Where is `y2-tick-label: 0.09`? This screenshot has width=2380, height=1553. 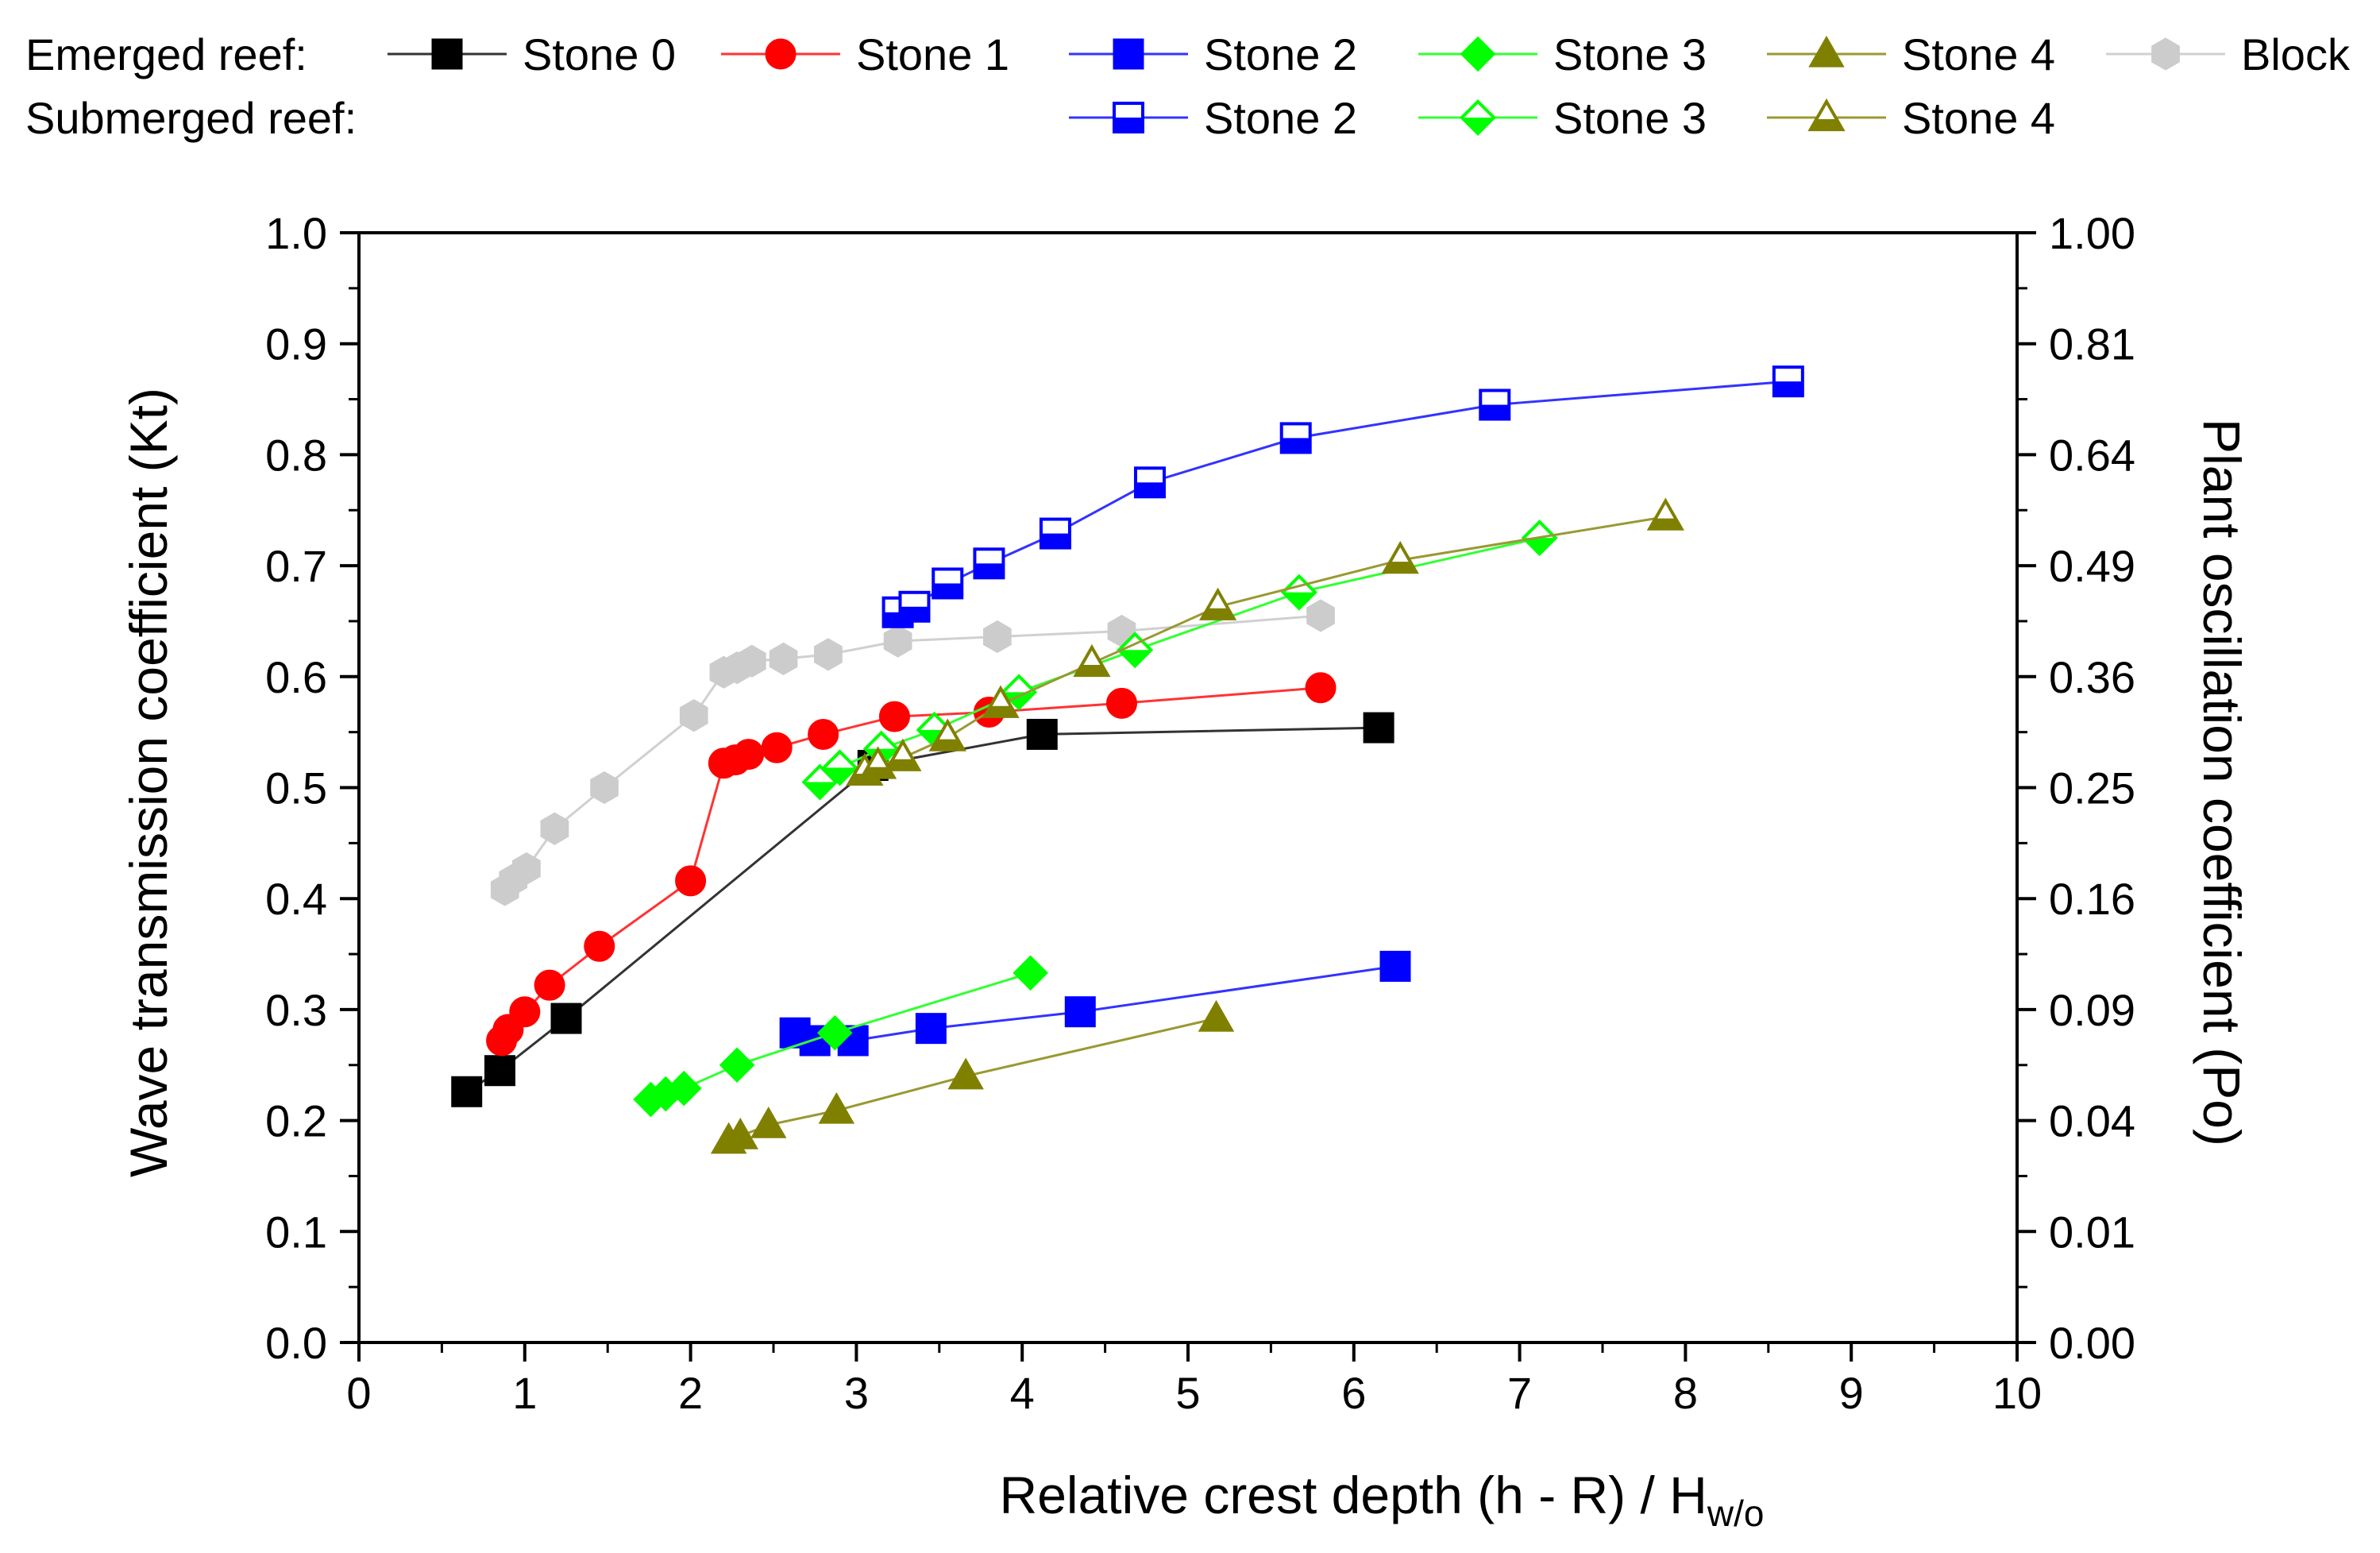
y2-tick-label: 0.09 is located at coordinates (2092, 1010).